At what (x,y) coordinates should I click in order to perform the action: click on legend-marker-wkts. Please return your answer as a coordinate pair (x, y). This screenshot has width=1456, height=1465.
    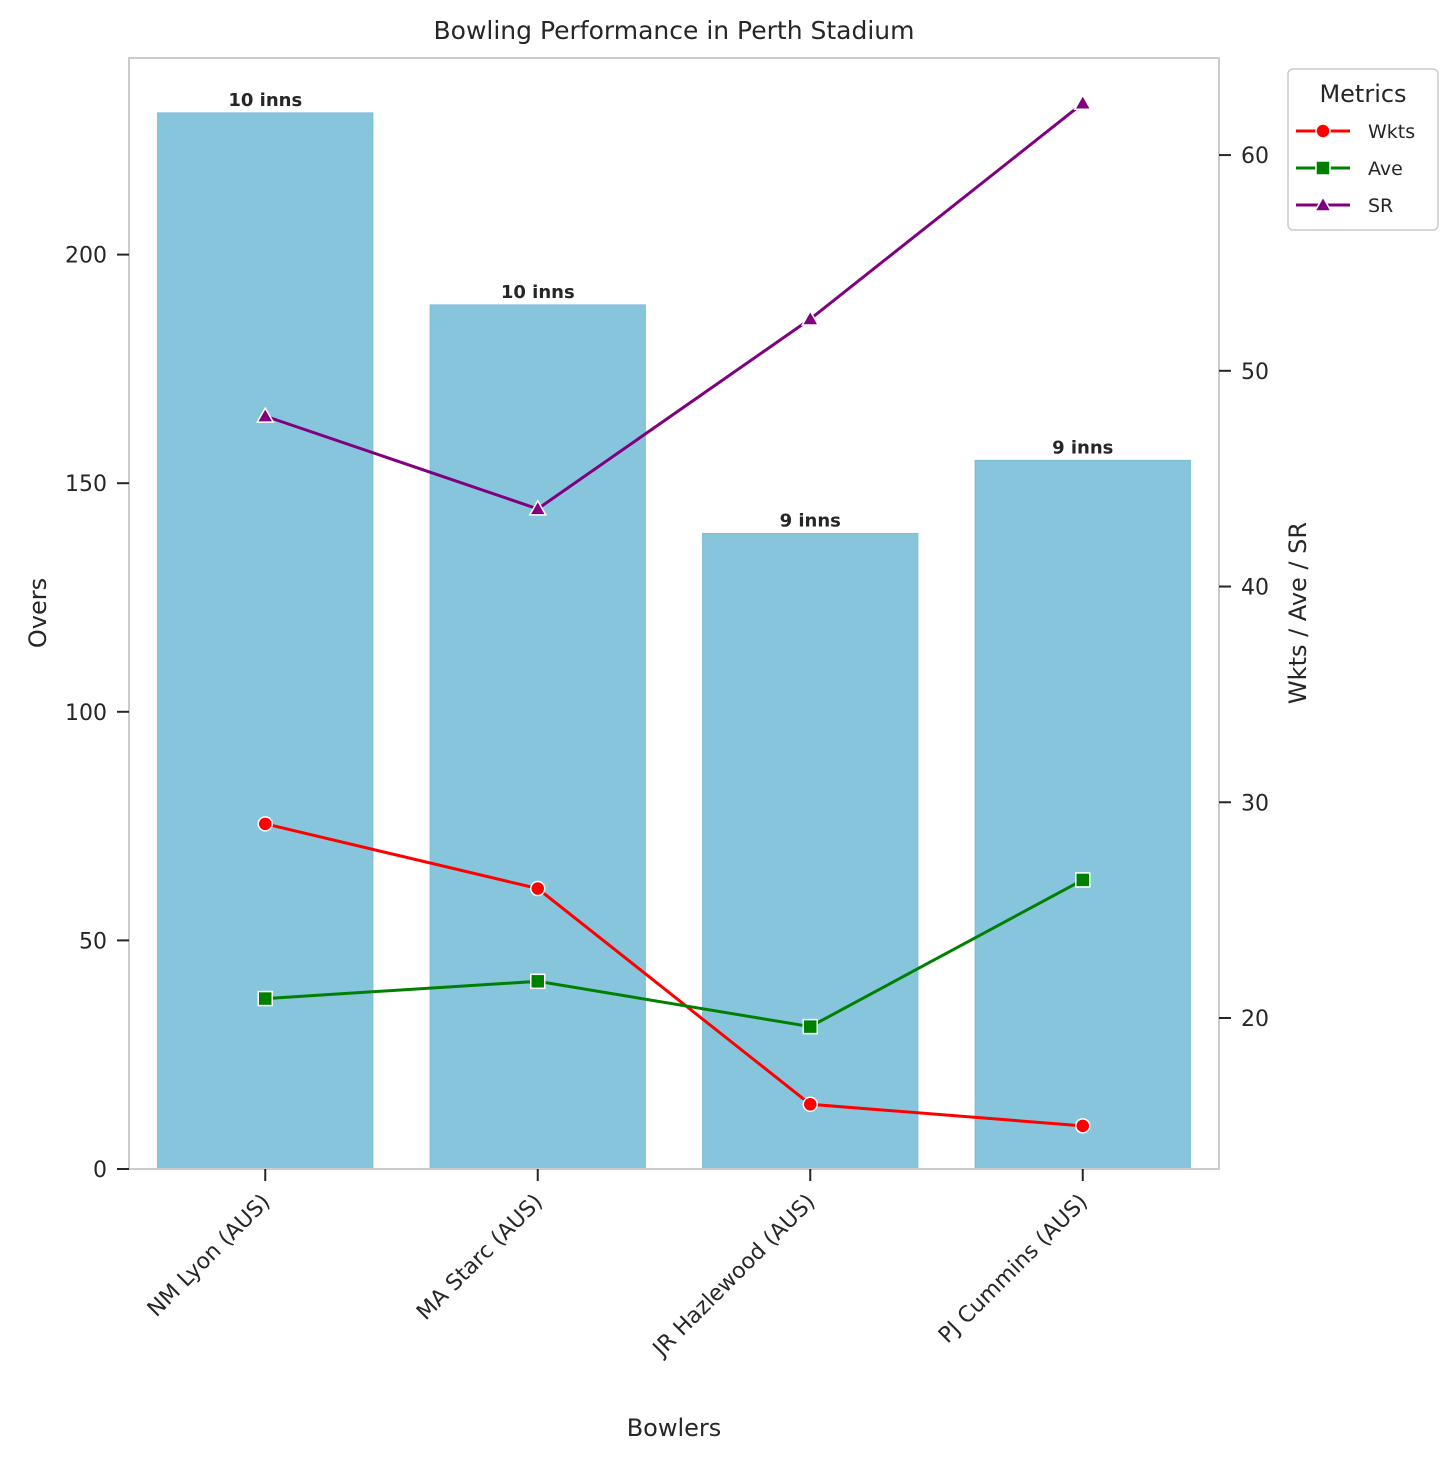
    Looking at the image, I should click on (1323, 131).